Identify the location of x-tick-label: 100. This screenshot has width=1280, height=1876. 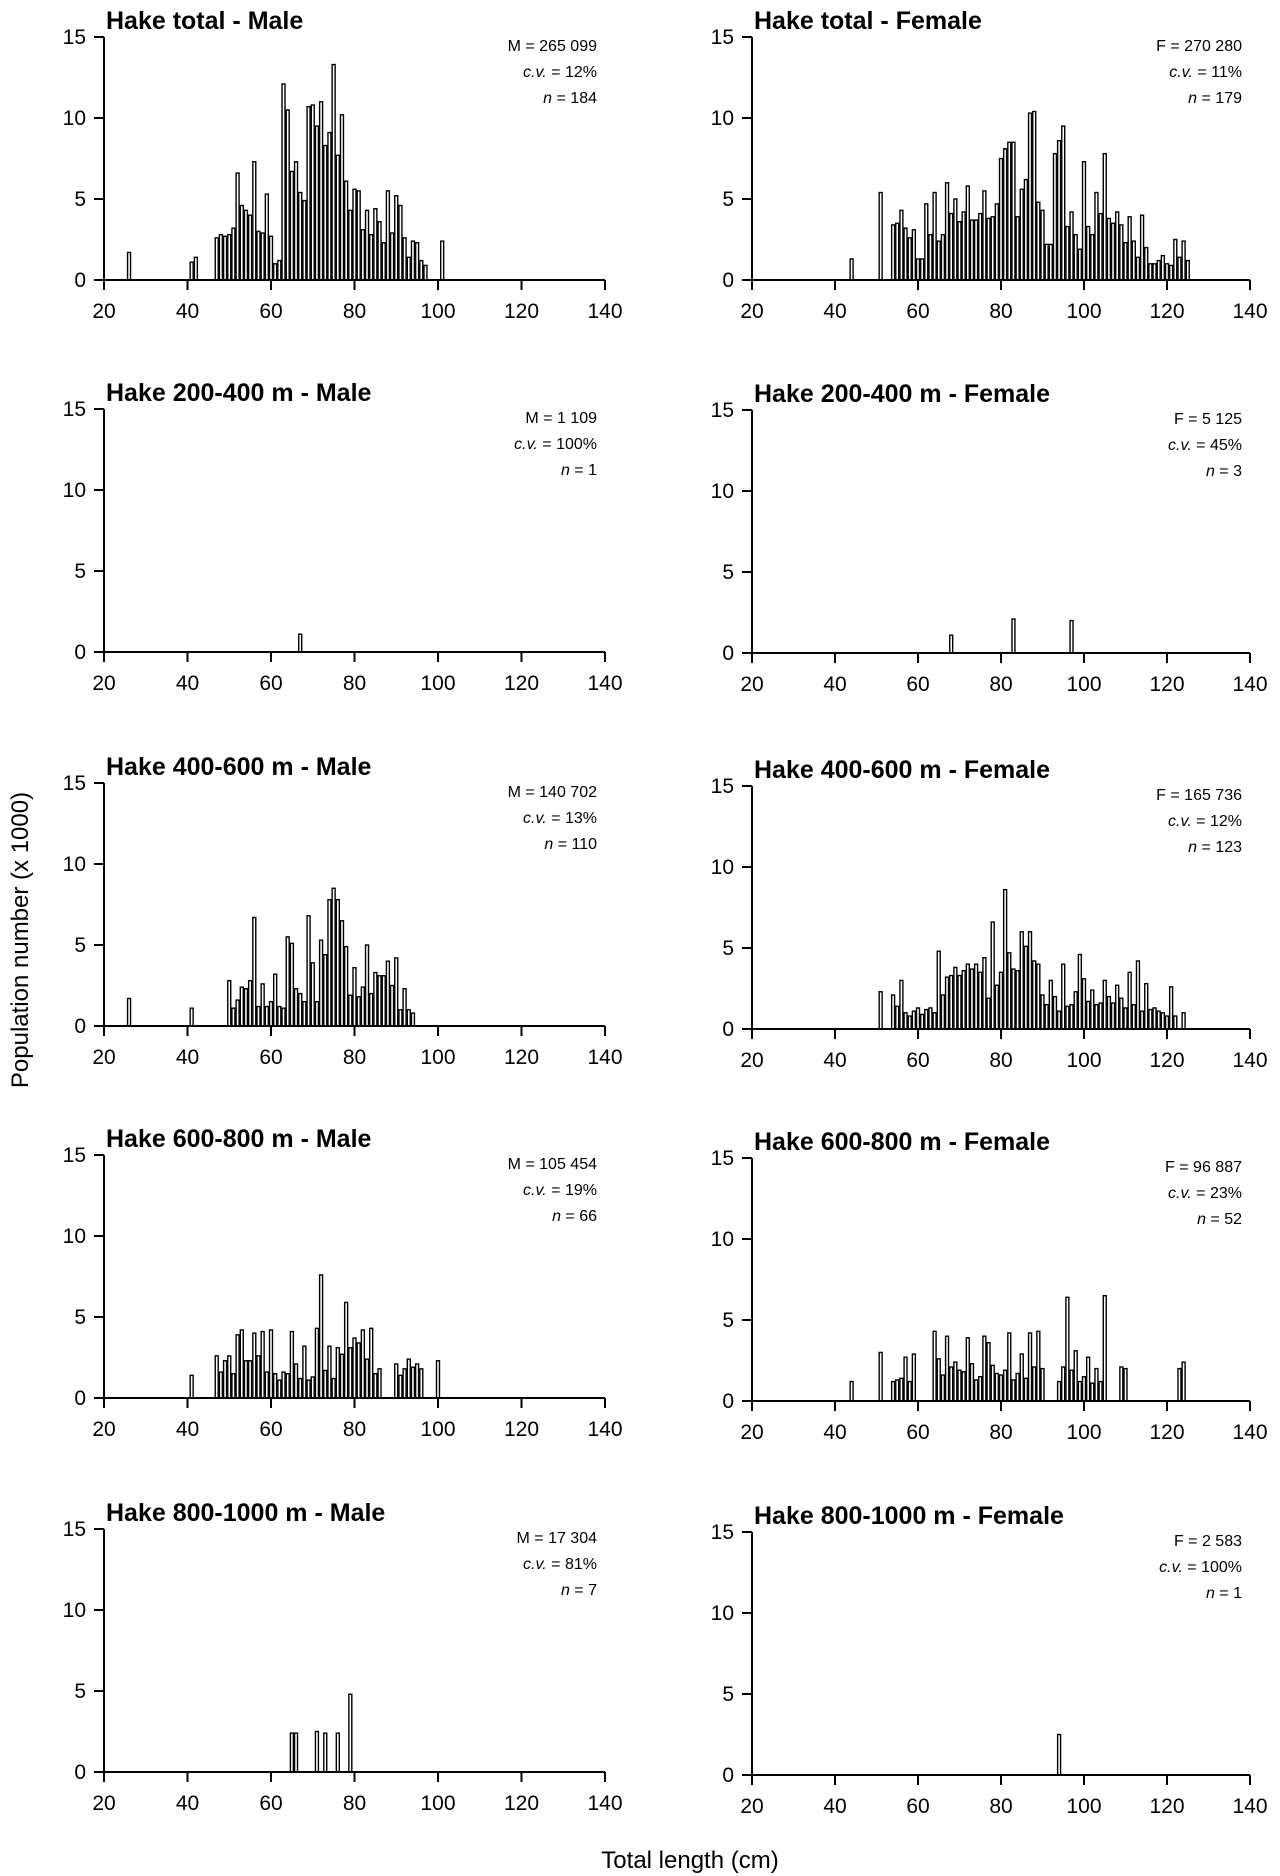
(1083, 1806).